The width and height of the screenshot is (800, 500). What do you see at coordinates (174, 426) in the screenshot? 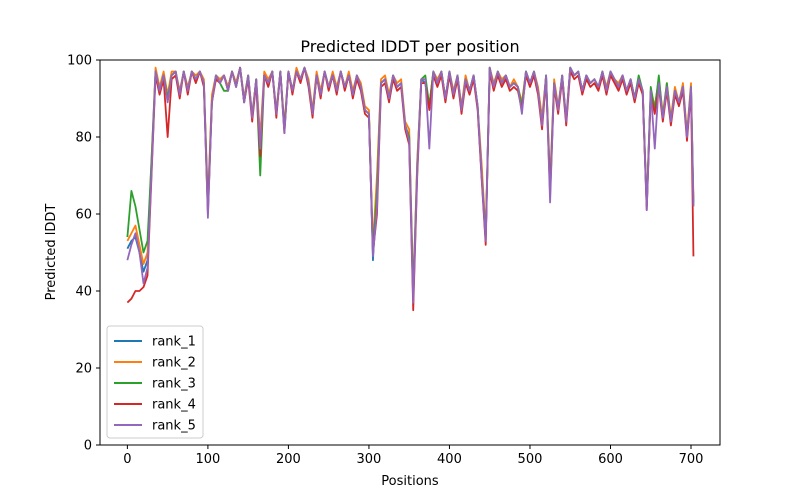
I see `legend-entry: rank_5` at bounding box center [174, 426].